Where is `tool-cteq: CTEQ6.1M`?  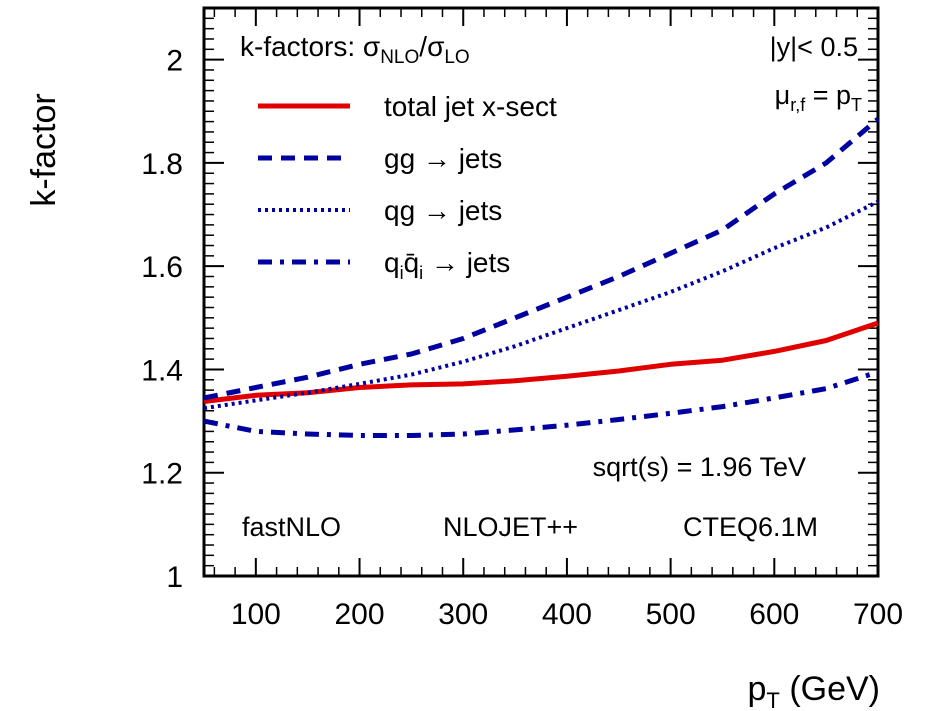 tool-cteq: CTEQ6.1M is located at coordinates (750, 527).